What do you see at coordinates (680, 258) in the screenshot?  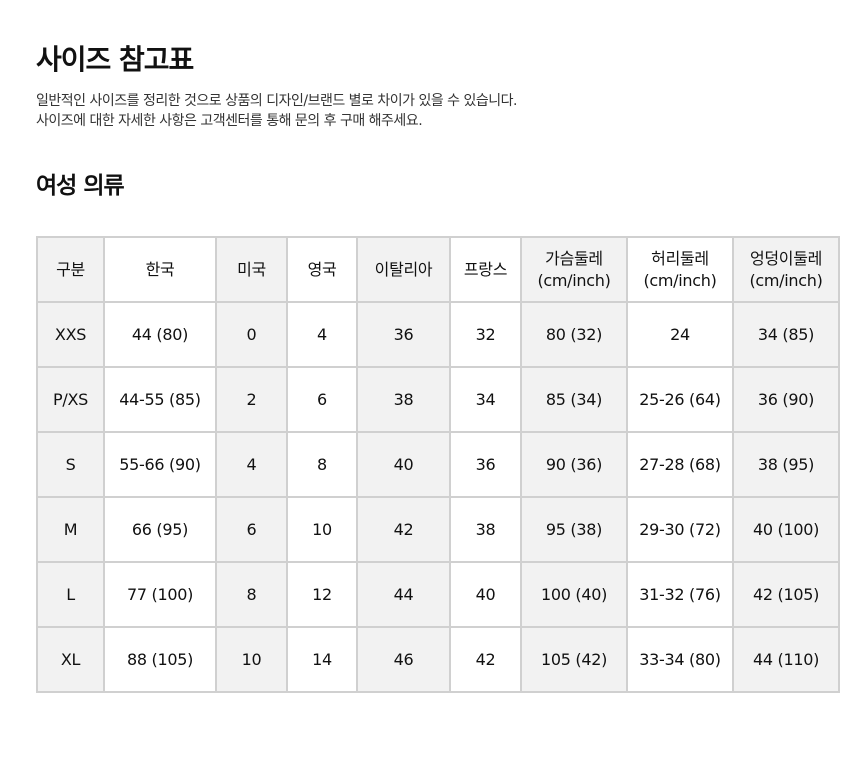 I see `column-header-label: 허리둘레` at bounding box center [680, 258].